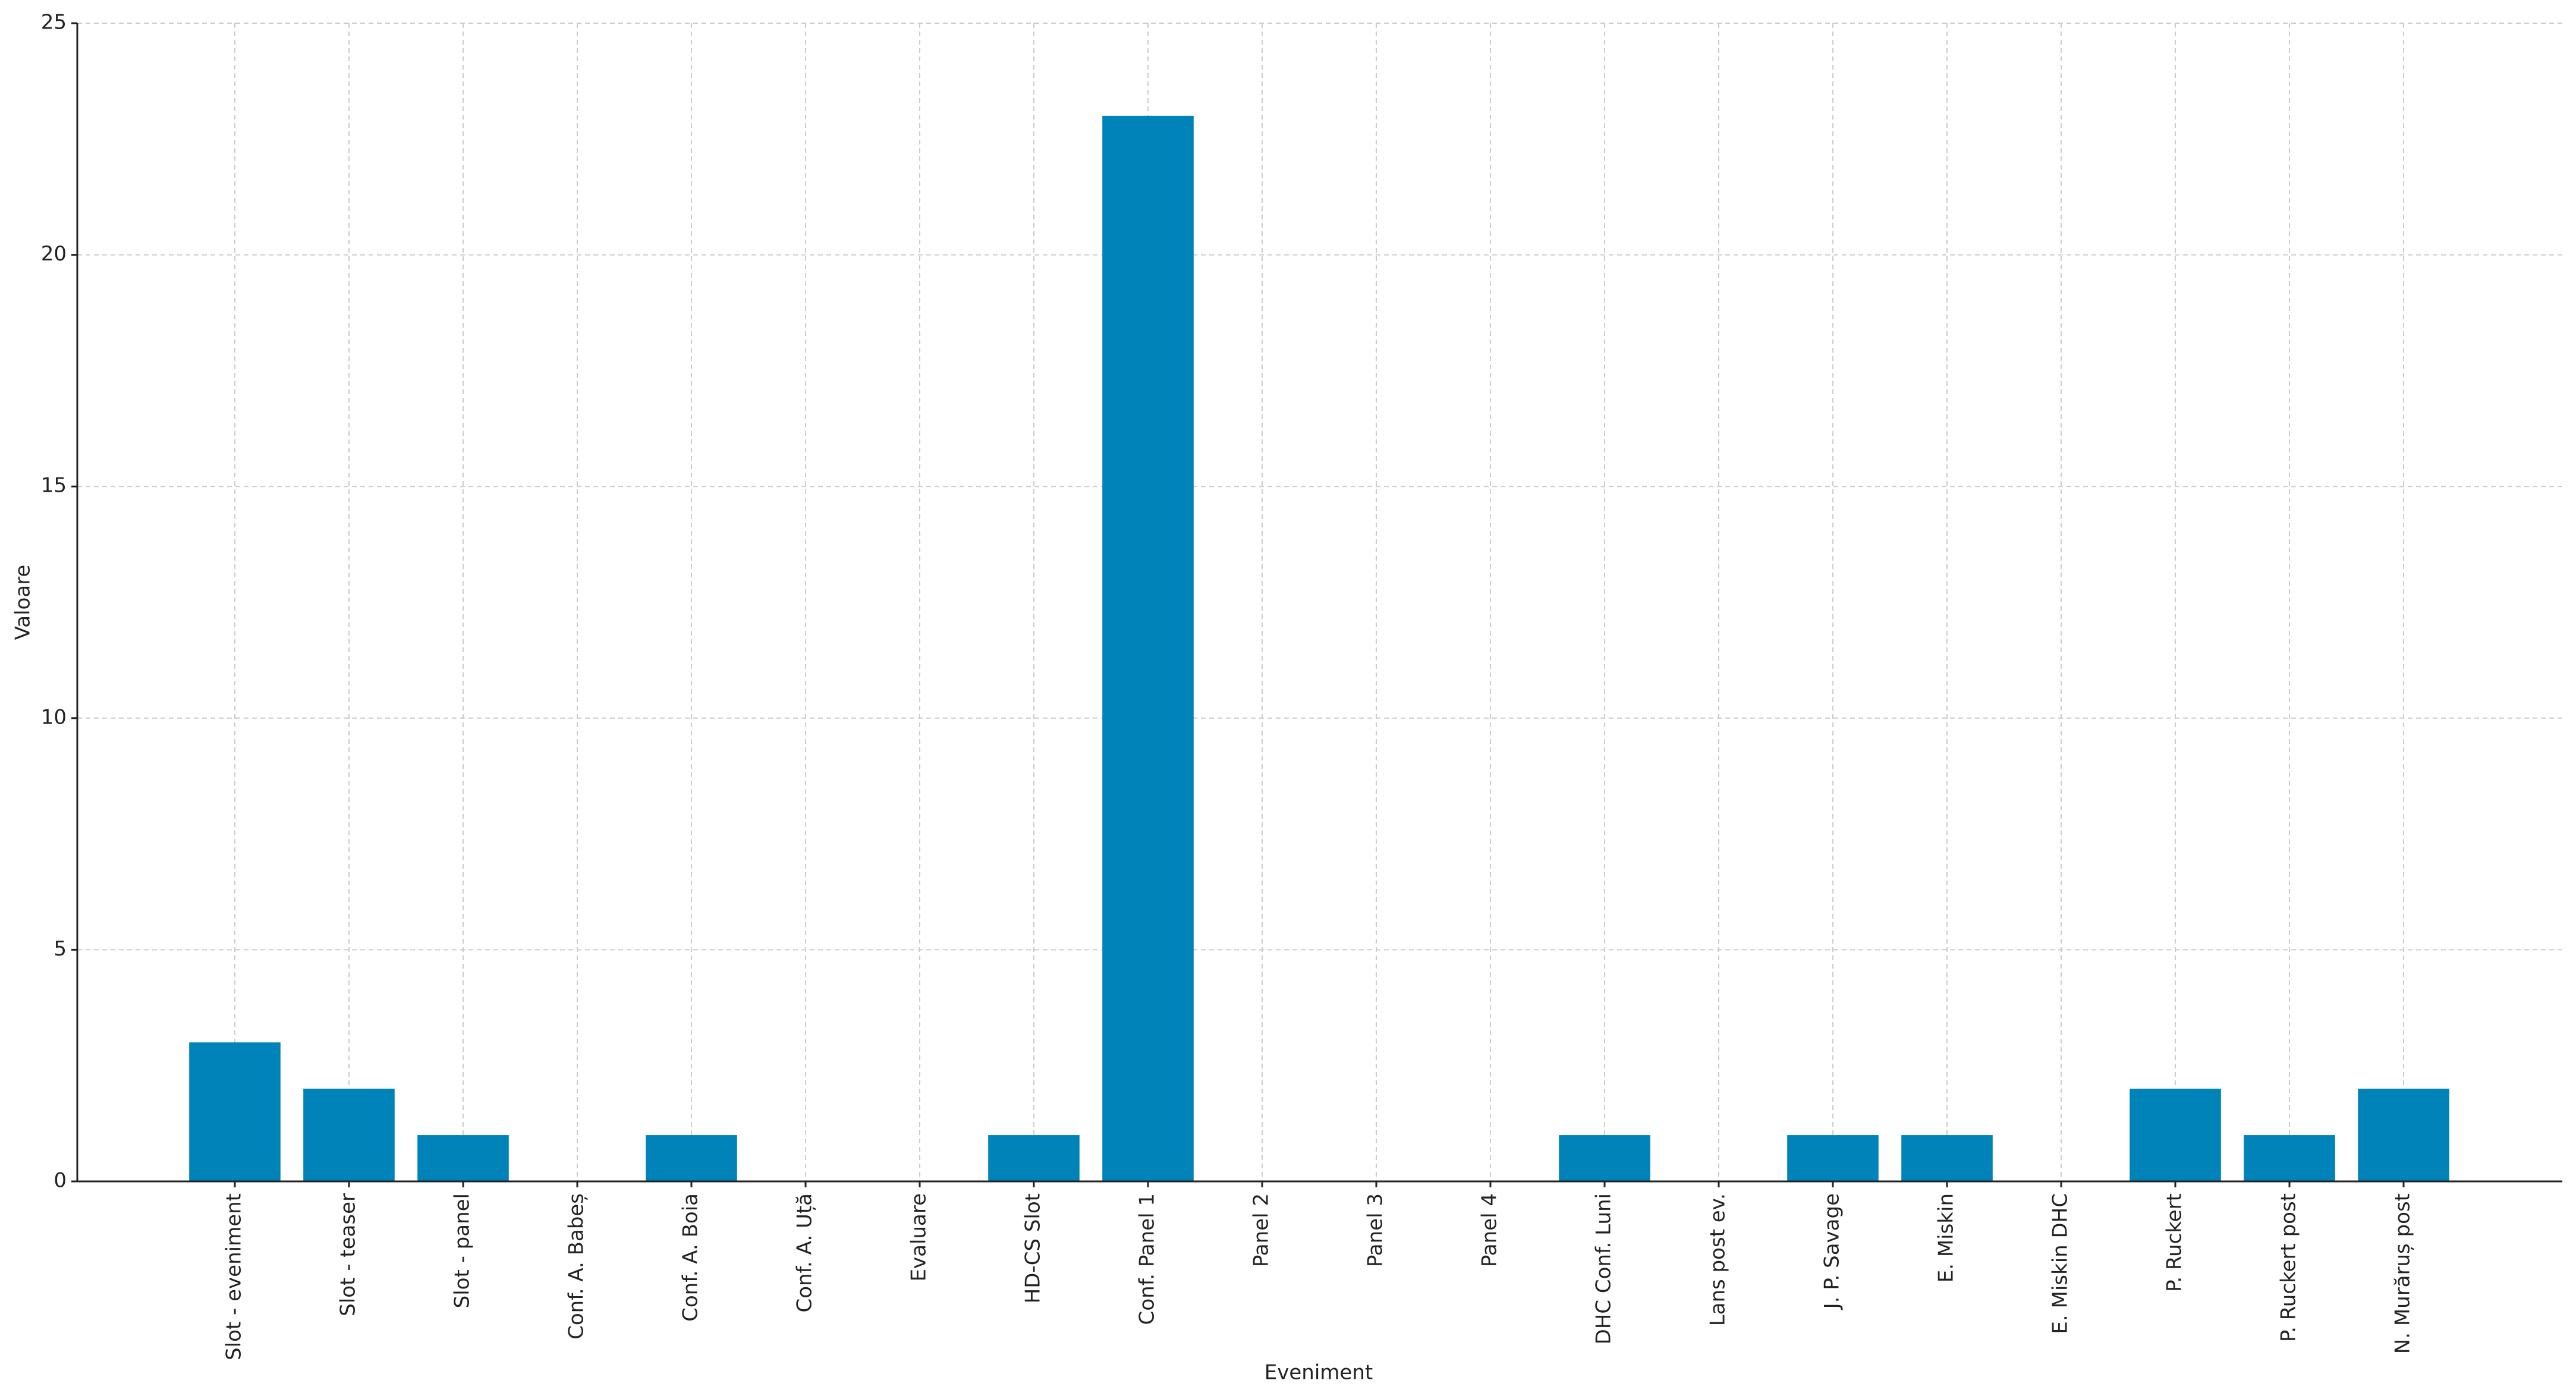  Describe the element at coordinates (805, 1253) in the screenshot. I see `x-tick-label: Conf. A. Uță` at that location.